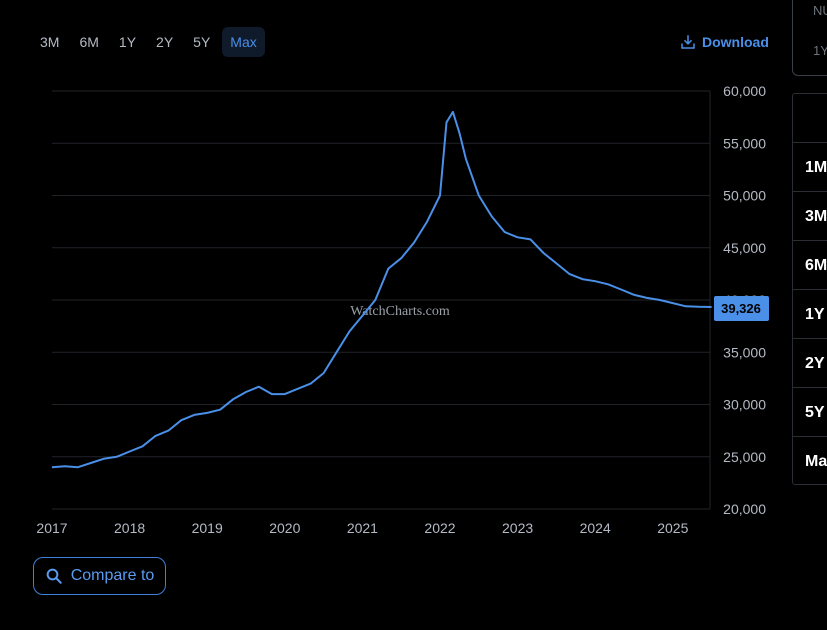 Image resolution: width=827 pixels, height=630 pixels. I want to click on side-card-line-1: NU, so click(820, 10).